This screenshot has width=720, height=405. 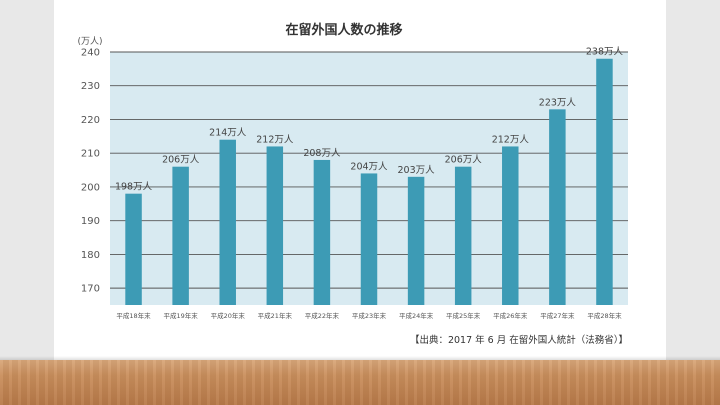 I want to click on data-label: 223万人, so click(x=558, y=102).